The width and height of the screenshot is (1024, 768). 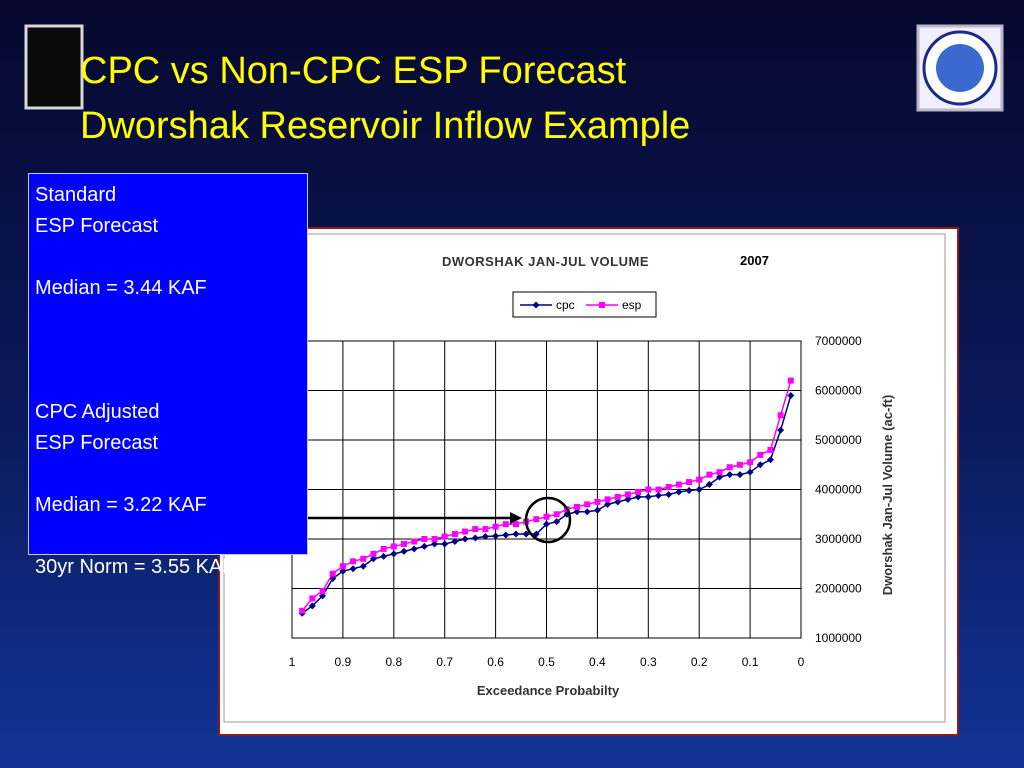 What do you see at coordinates (545, 261) in the screenshot?
I see `chart-title: DWORSHAK JAN-JUL VOLUME` at bounding box center [545, 261].